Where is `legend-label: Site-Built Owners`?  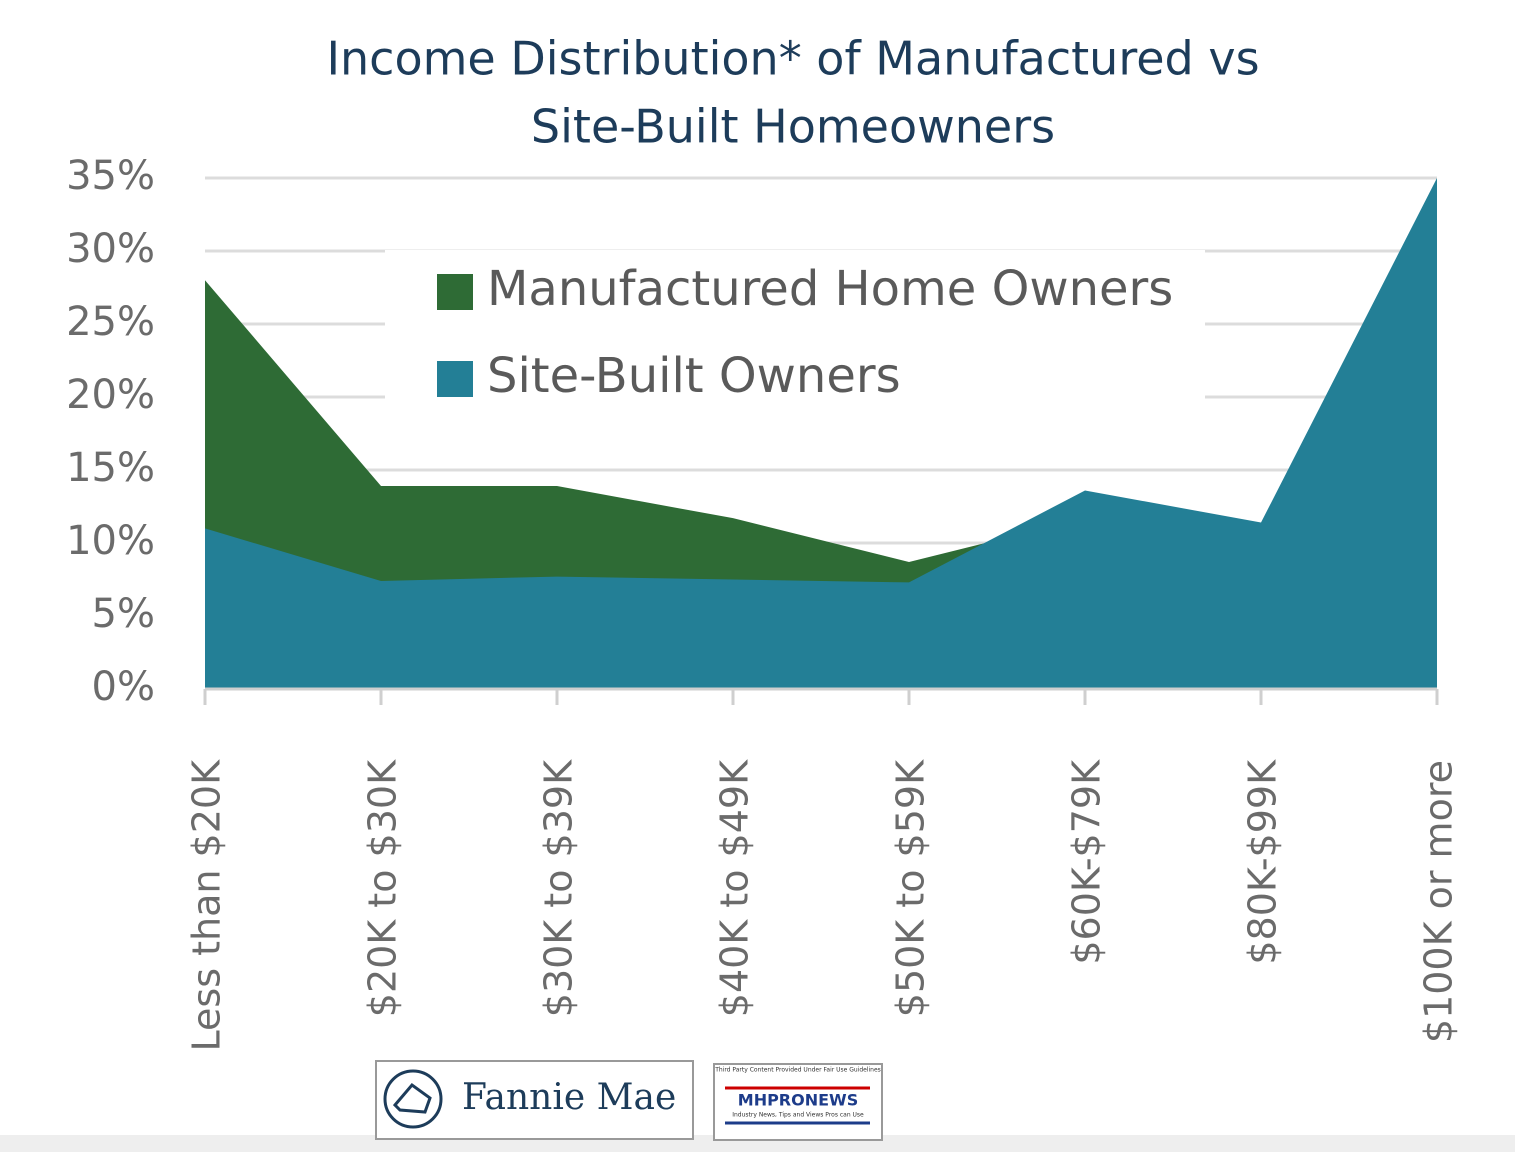 legend-label: Site-Built Owners is located at coordinates (694, 376).